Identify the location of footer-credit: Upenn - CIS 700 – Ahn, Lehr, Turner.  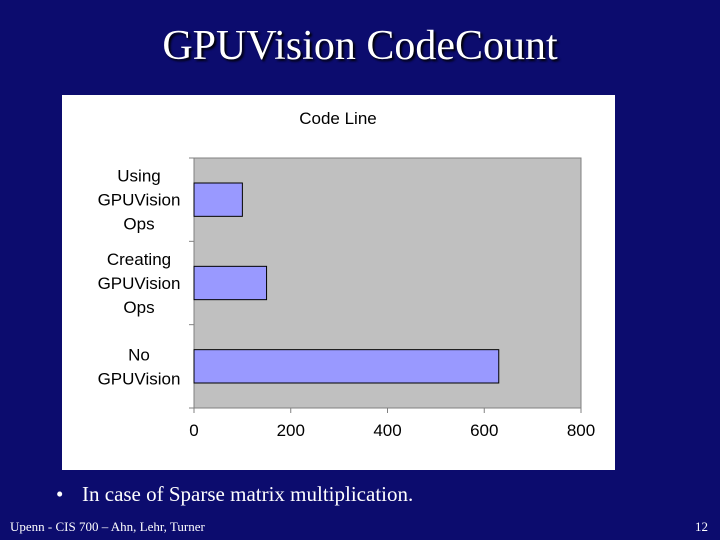
(107, 526).